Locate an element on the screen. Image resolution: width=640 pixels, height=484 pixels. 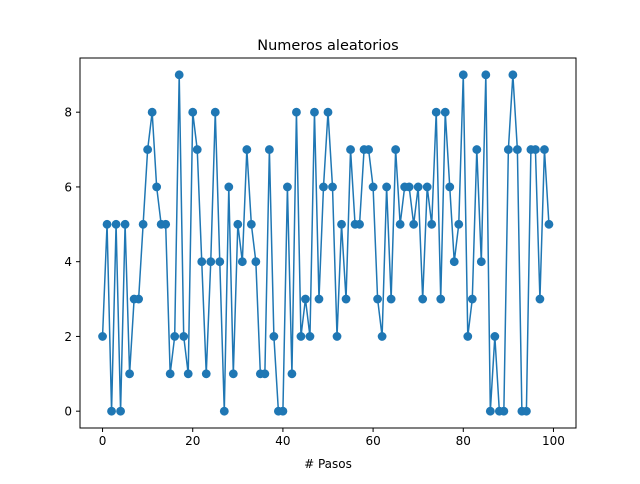
x-tick-label: 60 is located at coordinates (372, 441).